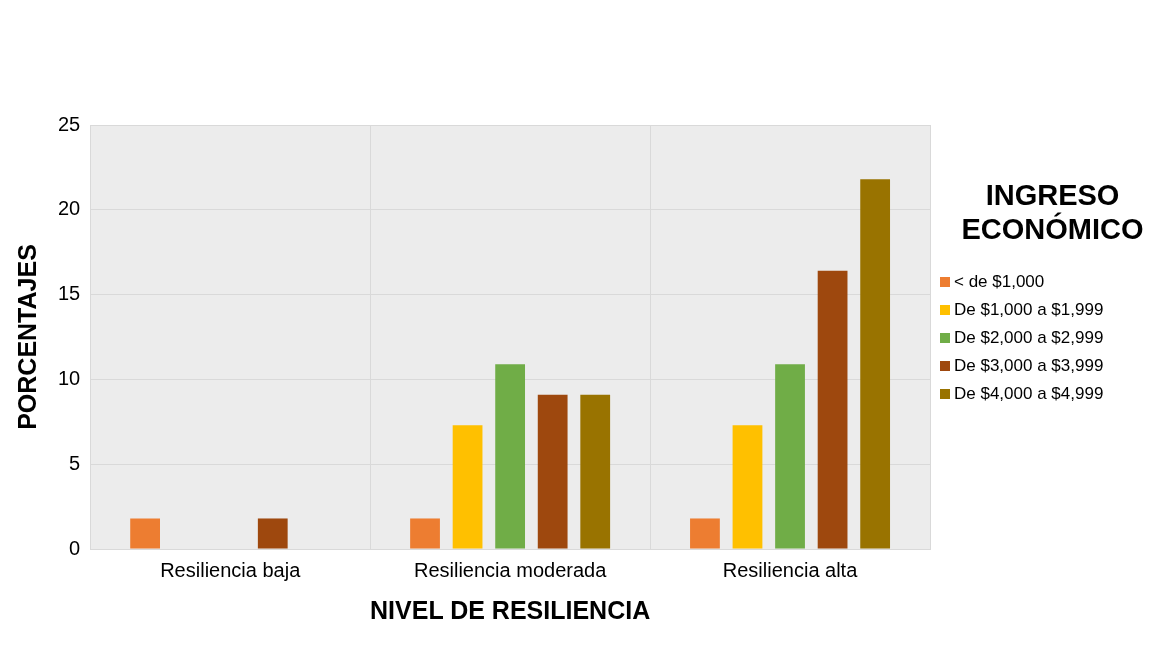 This screenshot has width=1172, height=656. Describe the element at coordinates (69, 123) in the screenshot. I see `y-tick-label: 25` at that location.